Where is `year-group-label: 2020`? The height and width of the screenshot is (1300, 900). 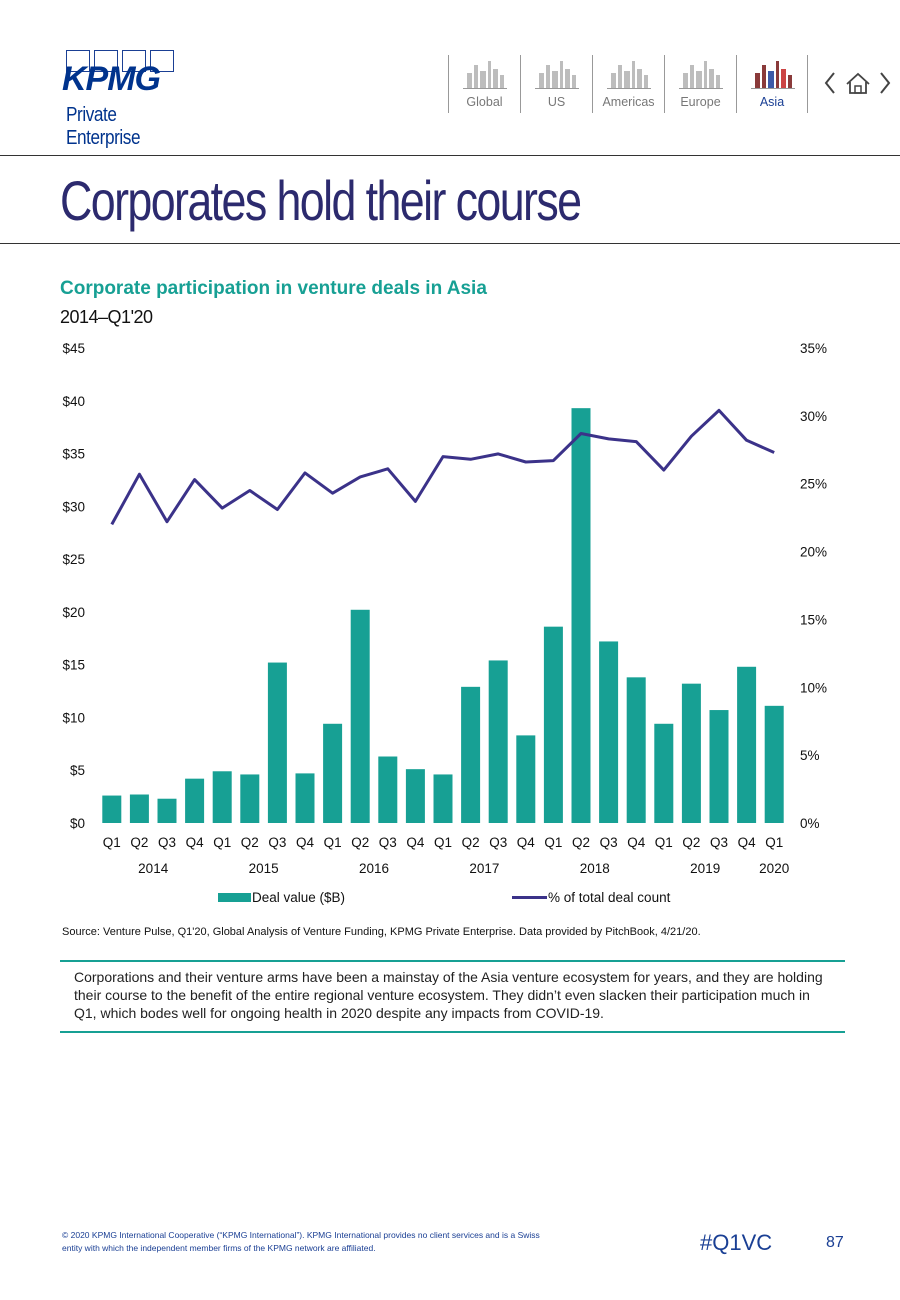
year-group-label: 2020 is located at coordinates (774, 868).